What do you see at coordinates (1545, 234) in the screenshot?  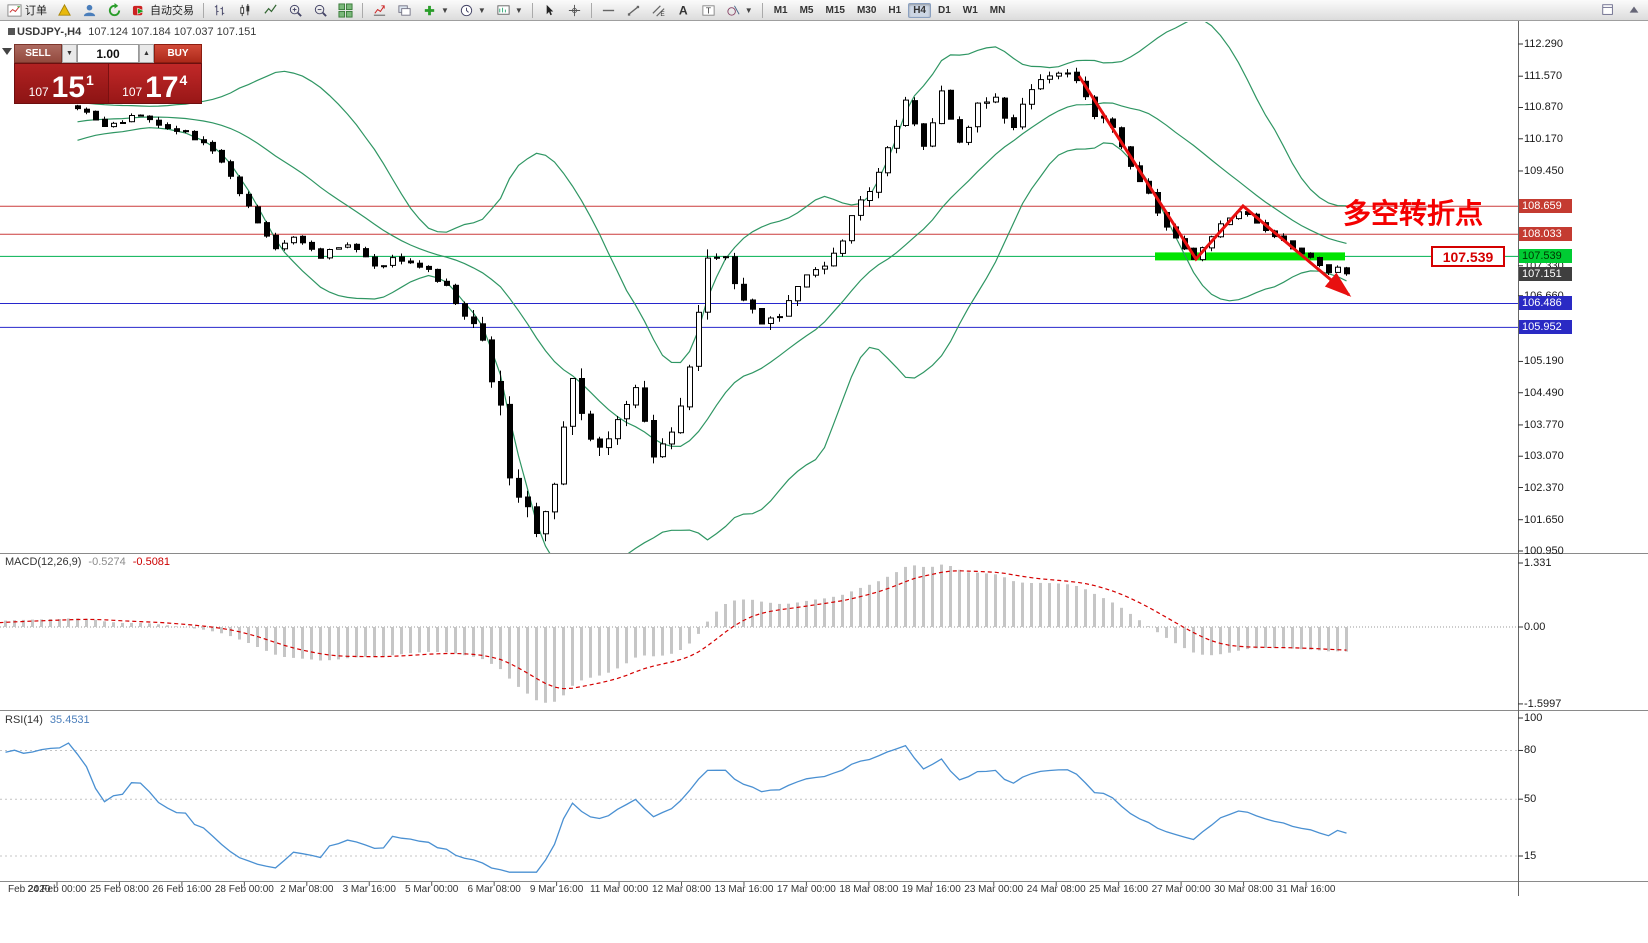 I see `price-badge: 108.033` at bounding box center [1545, 234].